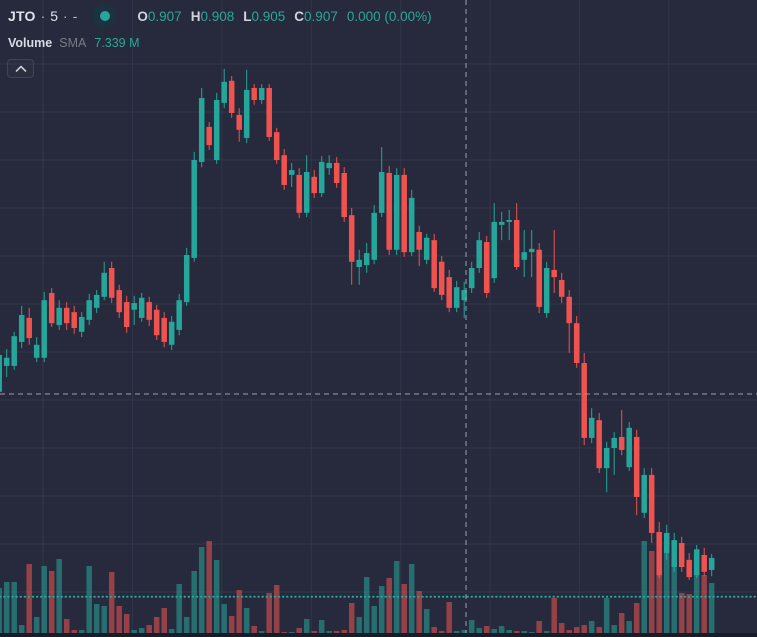 The image size is (757, 637). What do you see at coordinates (268, 16) in the screenshot?
I see `low-value: 0.905` at bounding box center [268, 16].